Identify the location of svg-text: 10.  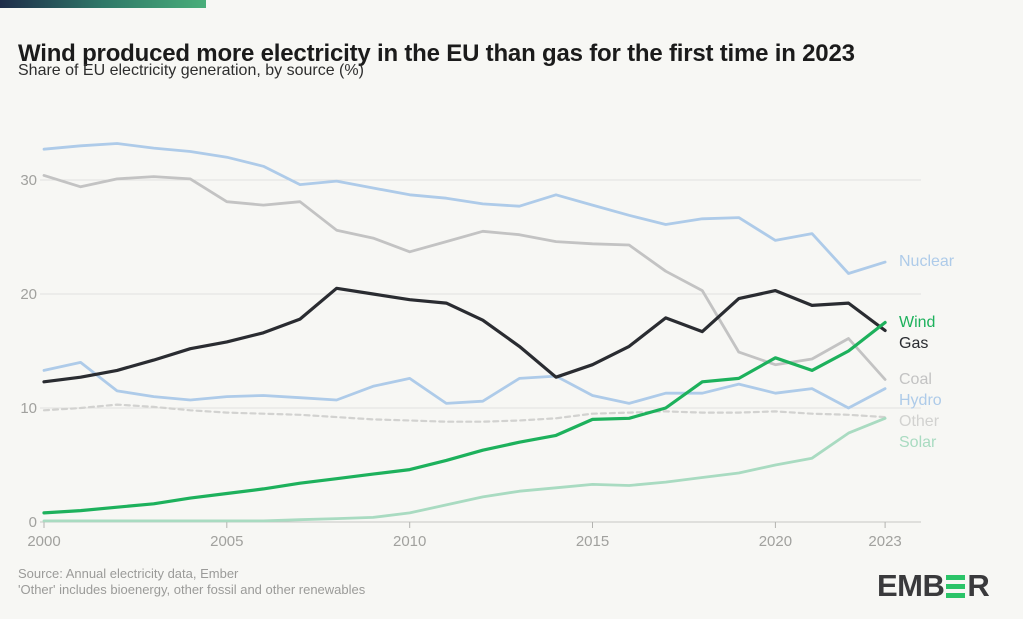
(28, 408).